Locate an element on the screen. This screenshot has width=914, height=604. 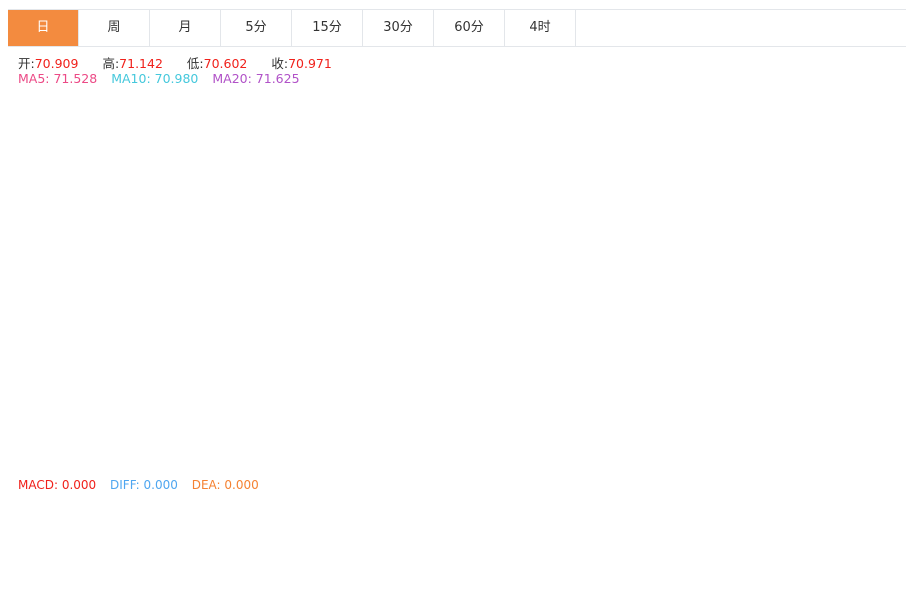
tab-6: 60分 is located at coordinates (469, 28).